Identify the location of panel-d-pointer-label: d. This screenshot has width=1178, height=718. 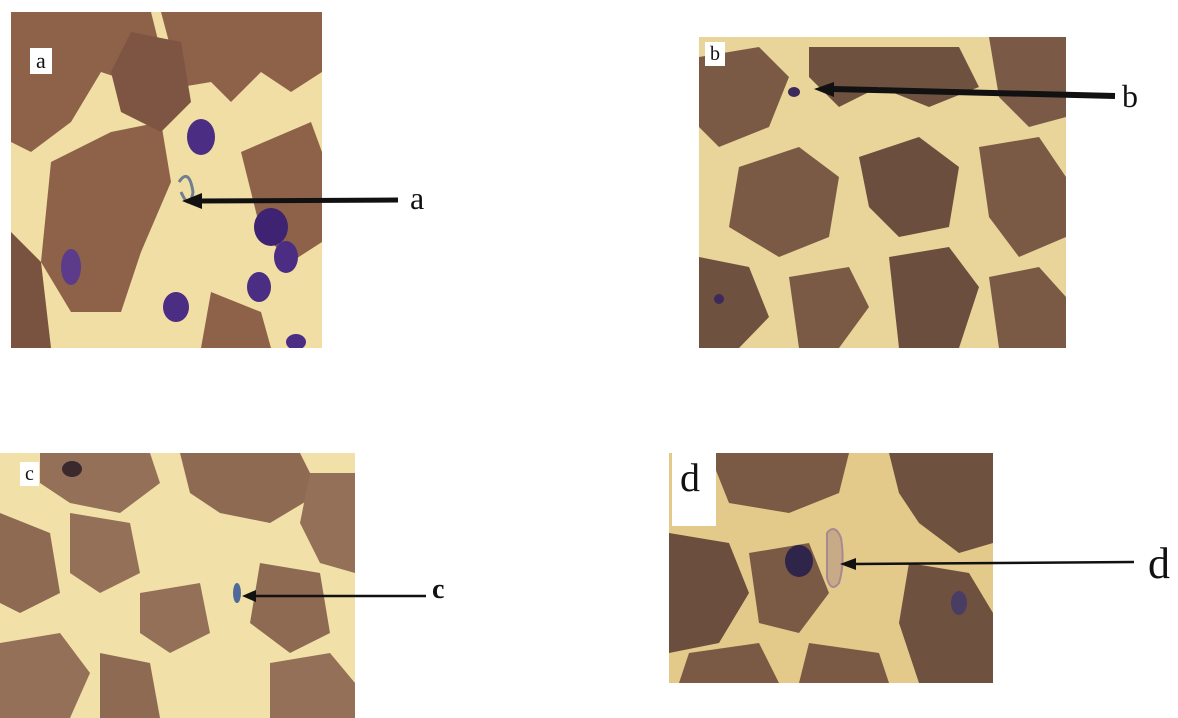
(1159, 563).